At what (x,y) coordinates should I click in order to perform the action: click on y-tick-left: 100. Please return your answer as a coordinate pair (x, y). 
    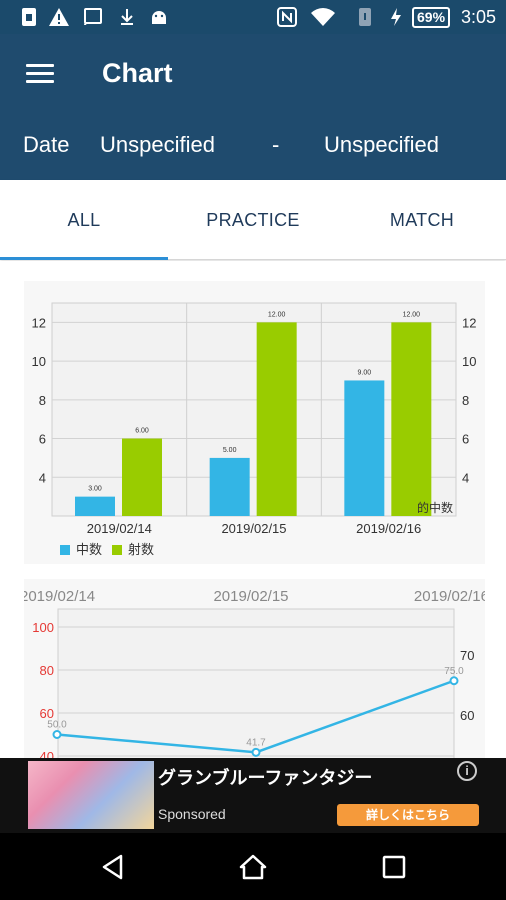
    Looking at the image, I should click on (43, 627).